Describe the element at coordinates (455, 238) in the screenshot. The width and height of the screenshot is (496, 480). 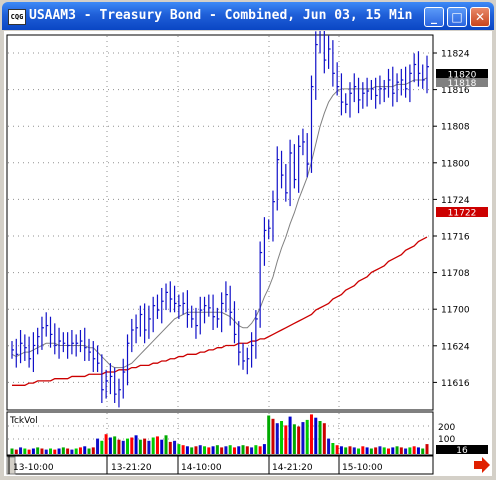
I see `price-label-11716: 11716` at that location.